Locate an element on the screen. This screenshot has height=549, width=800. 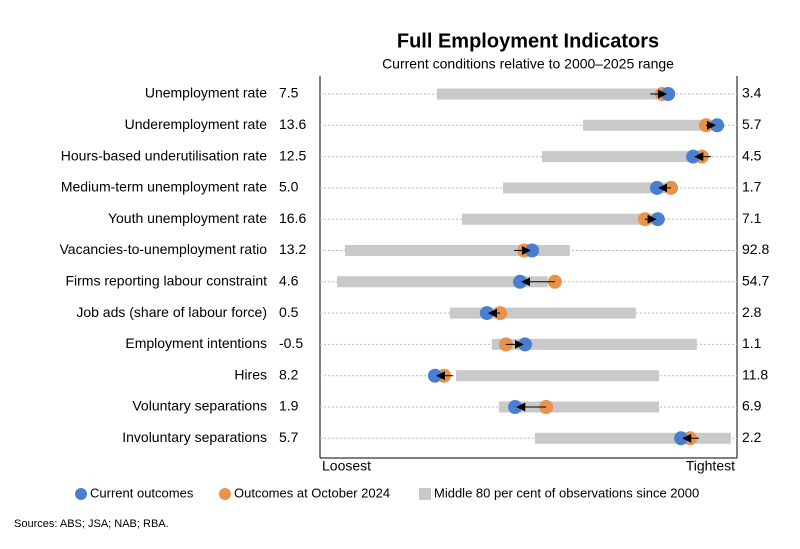
right-value: 5.7 is located at coordinates (752, 124).